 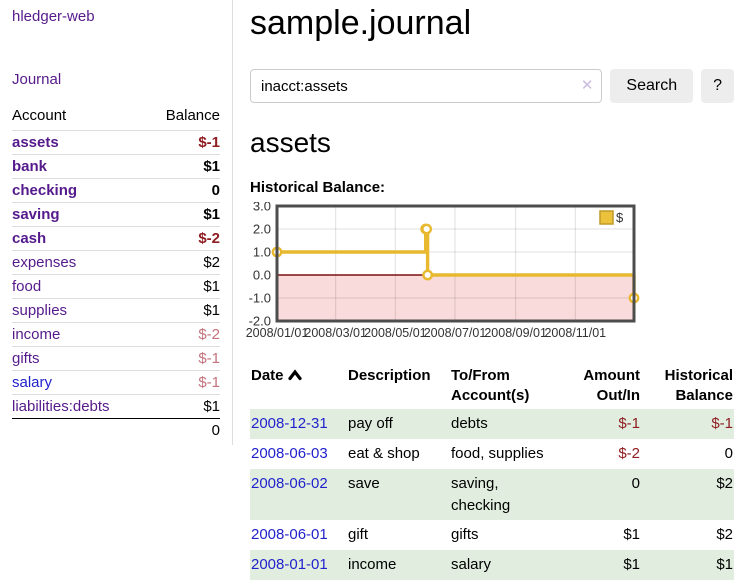 I want to click on account-link: gifts, so click(x=26, y=358).